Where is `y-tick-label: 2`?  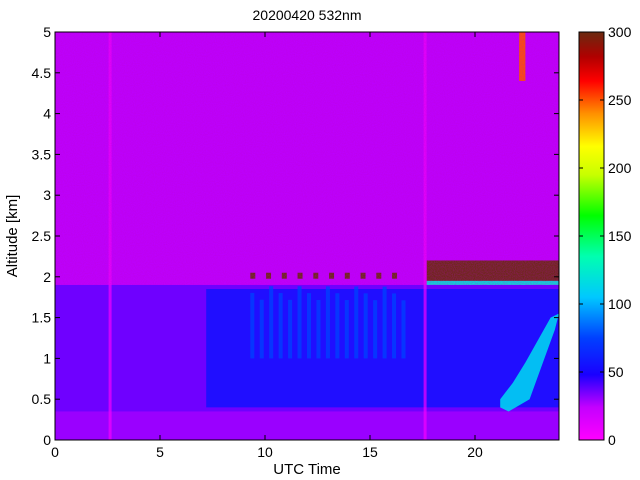 y-tick-label: 2 is located at coordinates (47, 277).